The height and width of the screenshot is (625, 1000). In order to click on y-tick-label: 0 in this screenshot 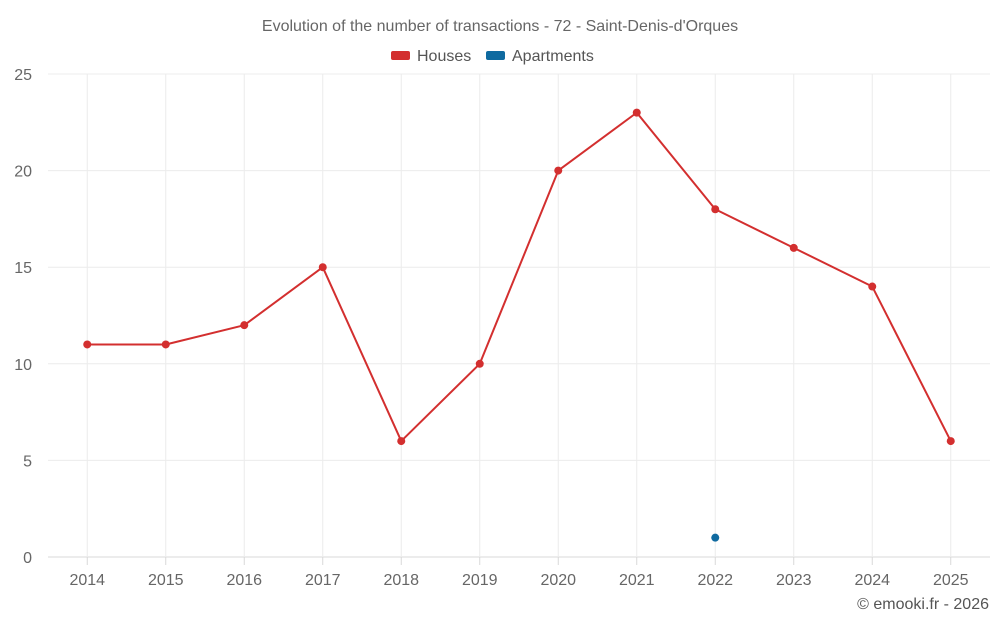, I will do `click(27, 558)`.